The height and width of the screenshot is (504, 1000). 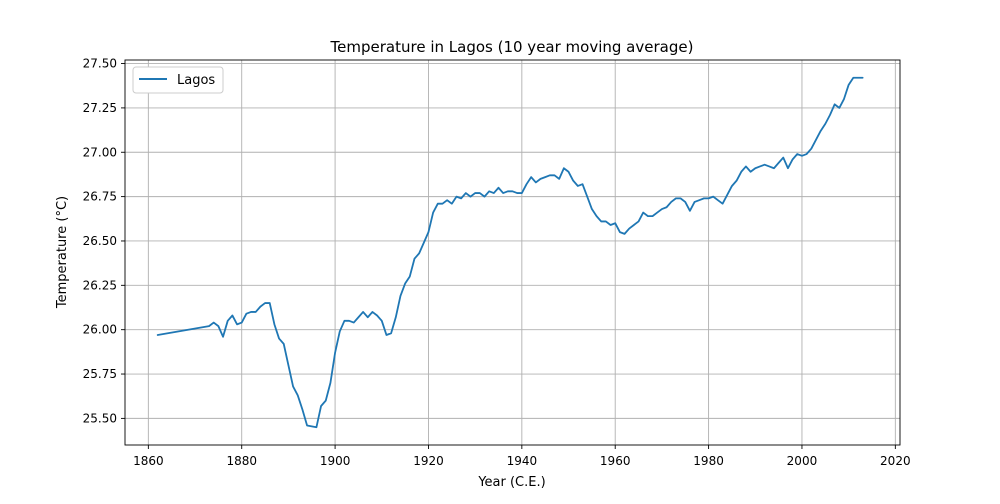 I want to click on legend-box, so click(x=178, y=80).